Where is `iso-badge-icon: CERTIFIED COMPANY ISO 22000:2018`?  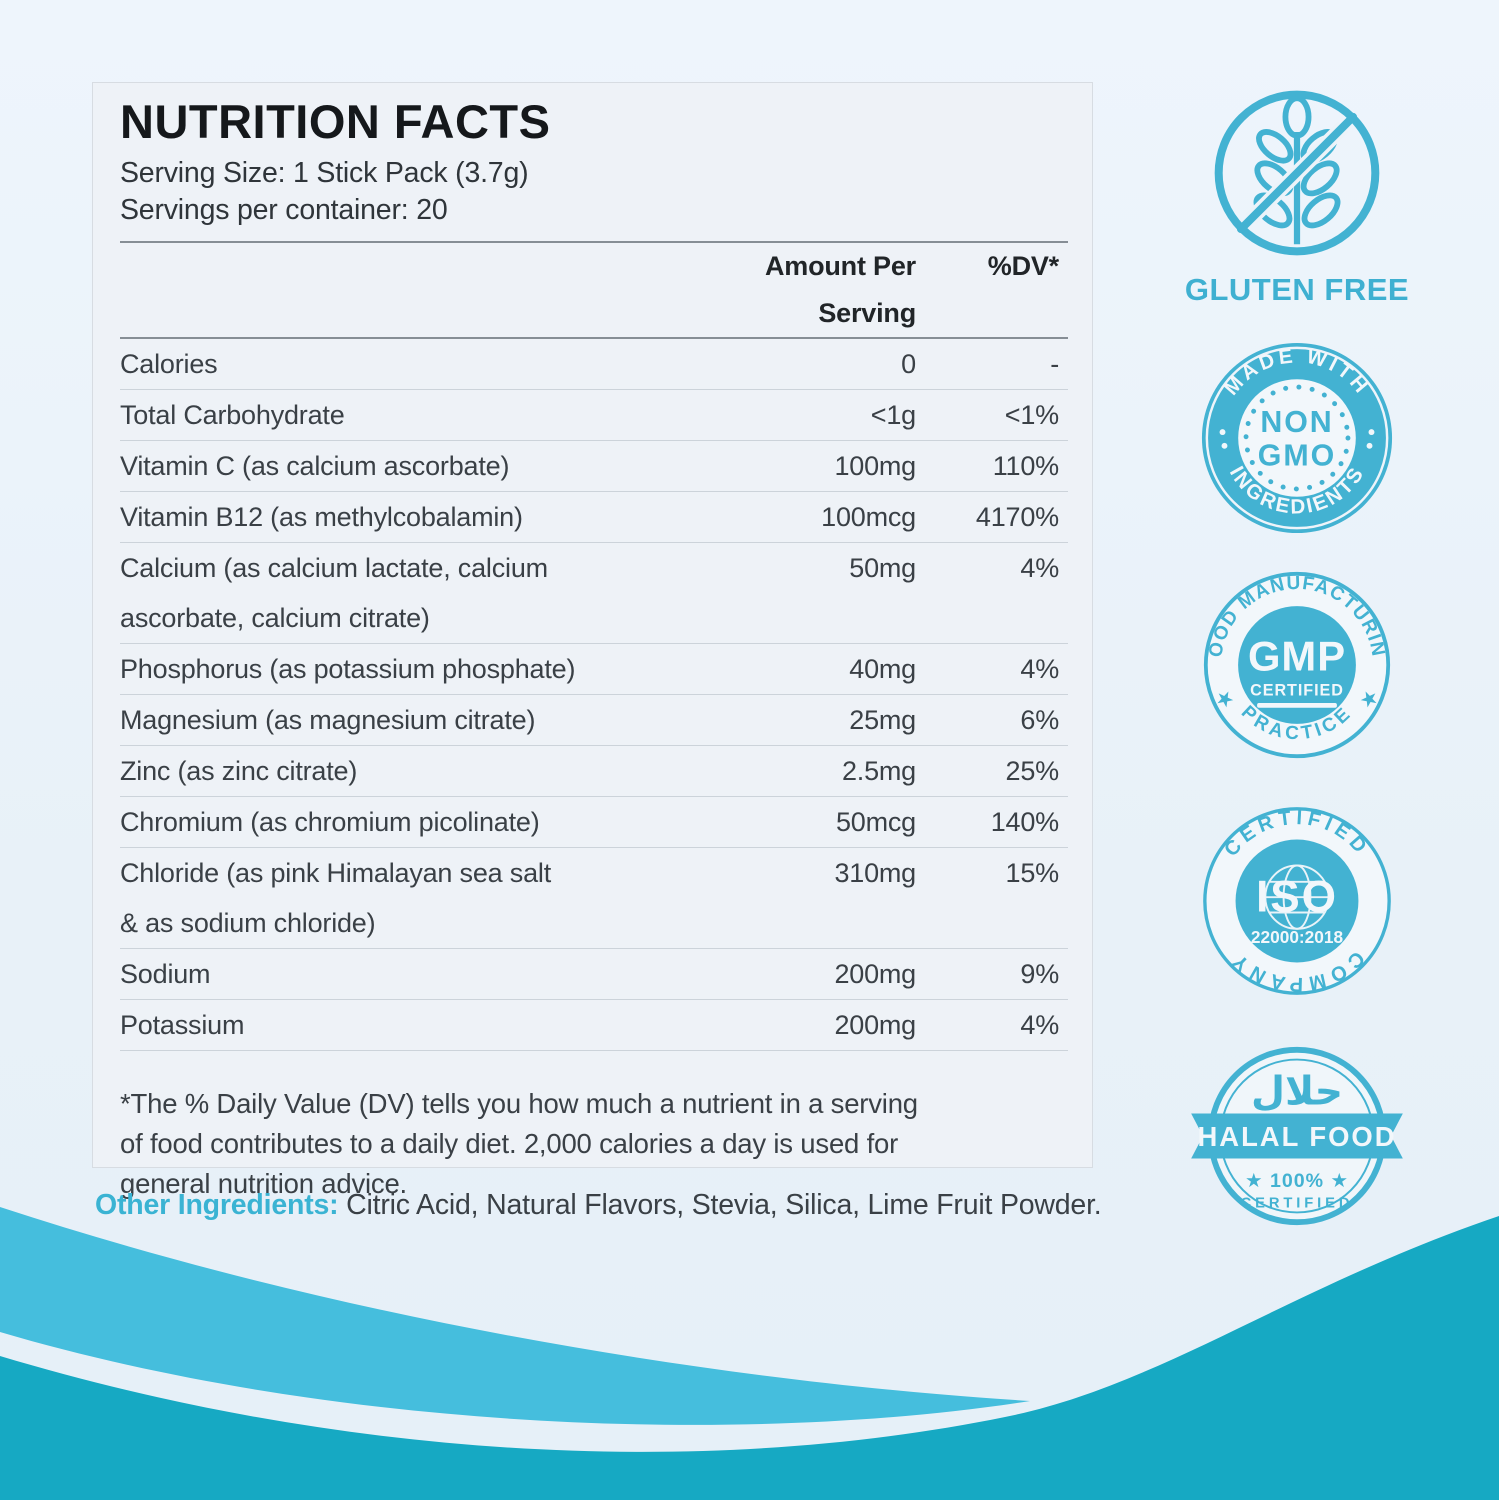 iso-badge-icon: CERTIFIED COMPANY ISO 22000:2018 is located at coordinates (1297, 901).